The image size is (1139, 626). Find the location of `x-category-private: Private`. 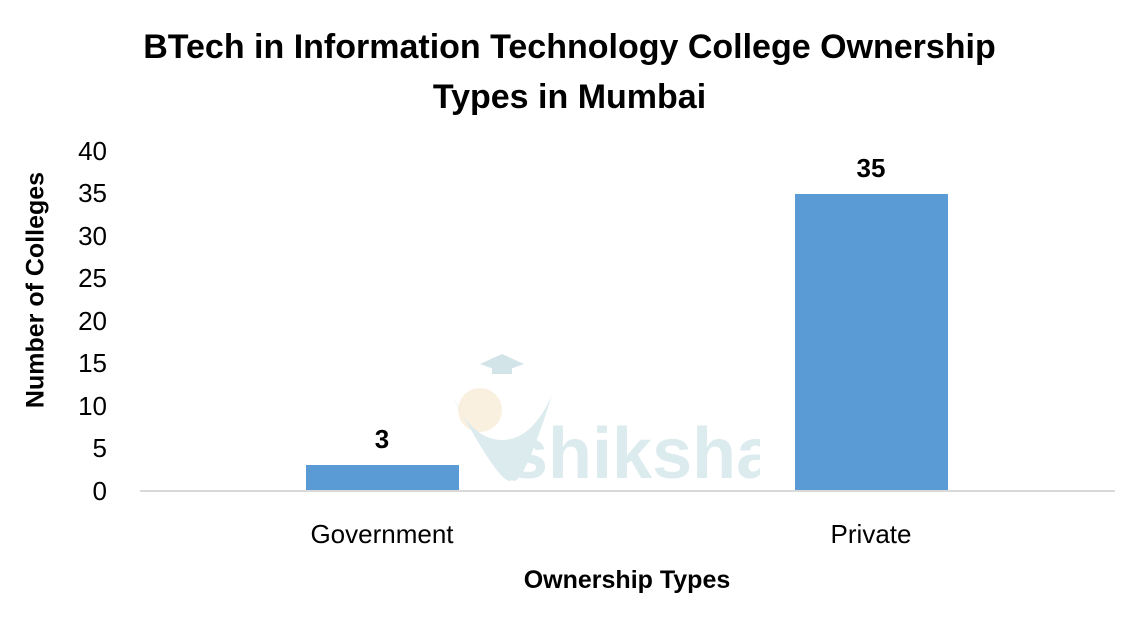

x-category-private: Private is located at coordinates (871, 534).